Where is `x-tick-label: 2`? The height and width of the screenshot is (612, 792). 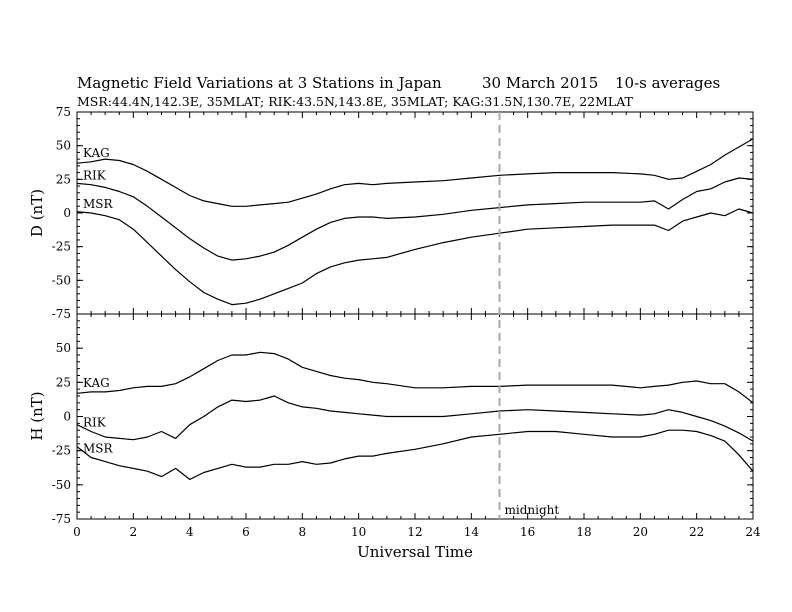
x-tick-label: 2 is located at coordinates (134, 532).